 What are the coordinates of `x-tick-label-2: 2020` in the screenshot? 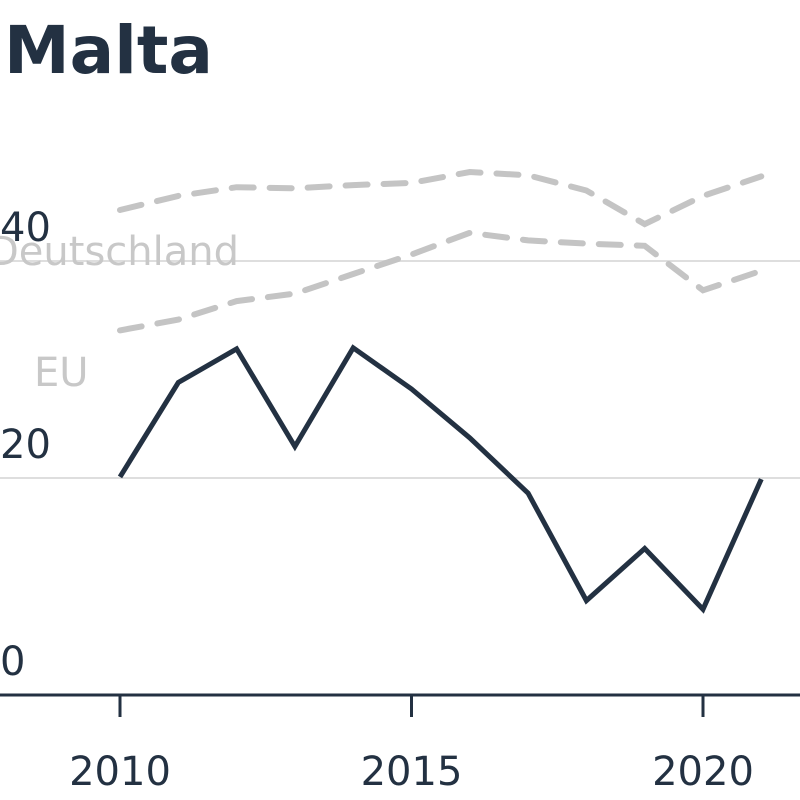 It's located at (703, 772).